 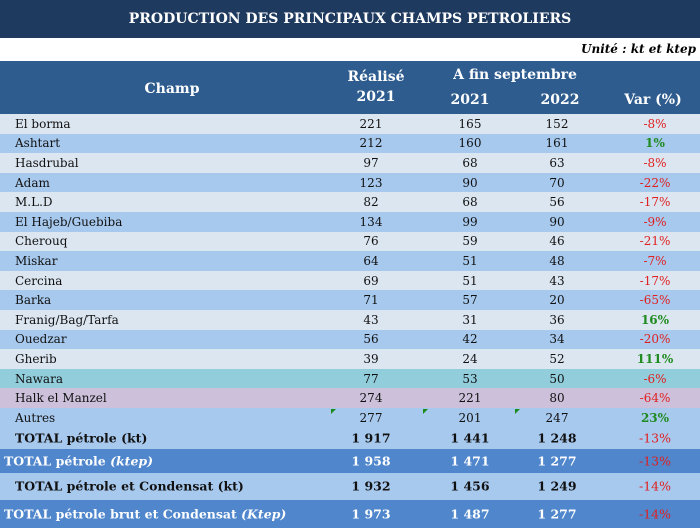 What do you see at coordinates (129, 486) in the screenshot?
I see `total-label: TOTAL pétrole et Condensat (kt)` at bounding box center [129, 486].